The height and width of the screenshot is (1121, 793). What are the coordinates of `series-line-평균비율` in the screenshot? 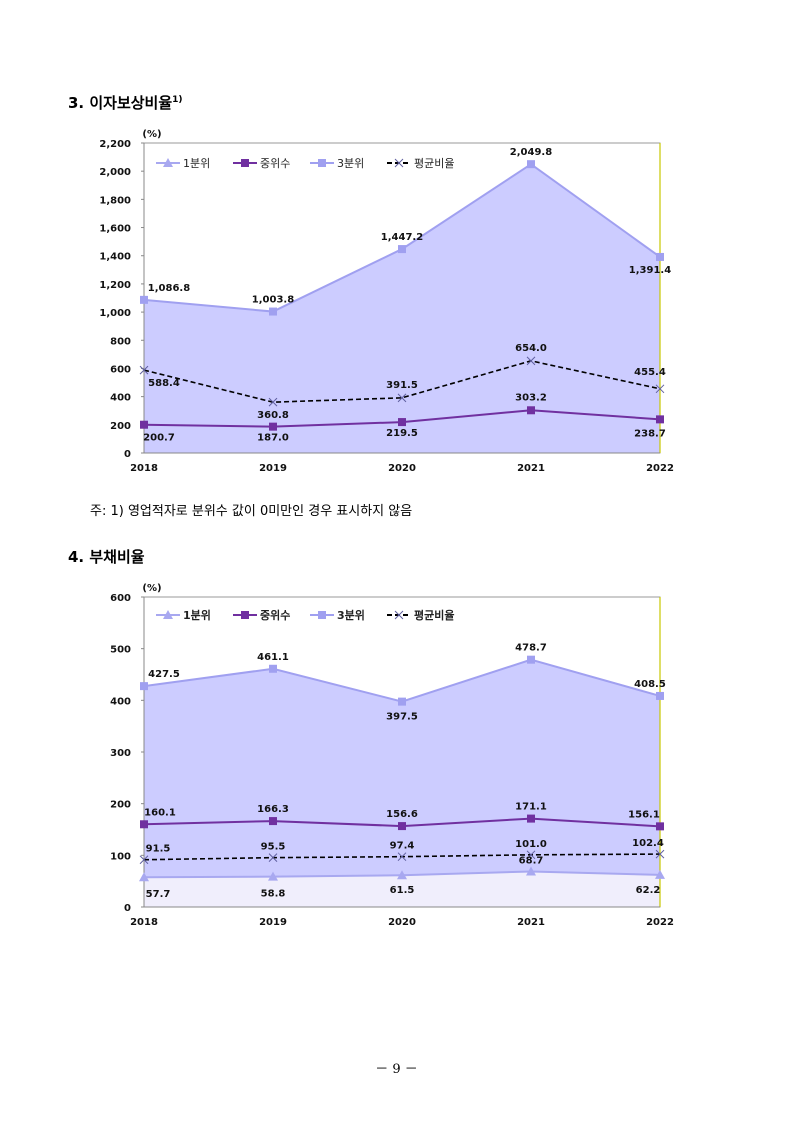 It's located at (402, 381).